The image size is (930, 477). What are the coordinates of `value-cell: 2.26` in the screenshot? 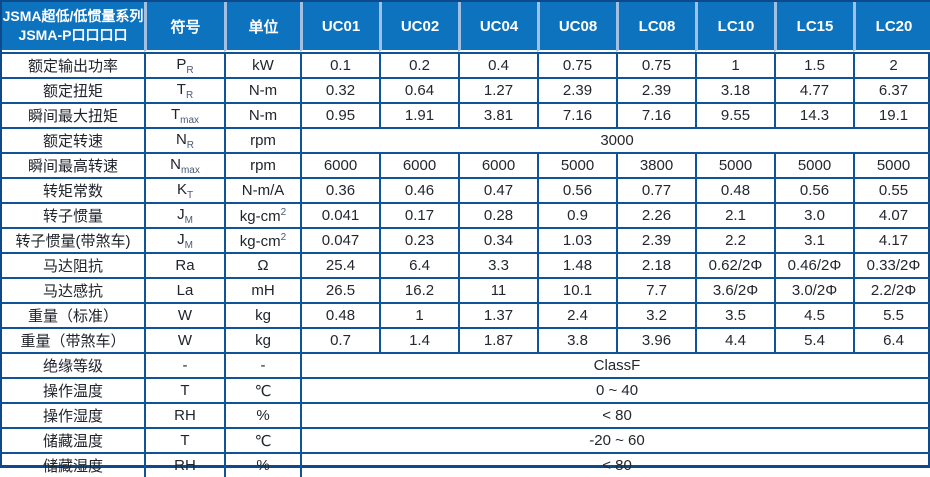 It's located at (655, 214).